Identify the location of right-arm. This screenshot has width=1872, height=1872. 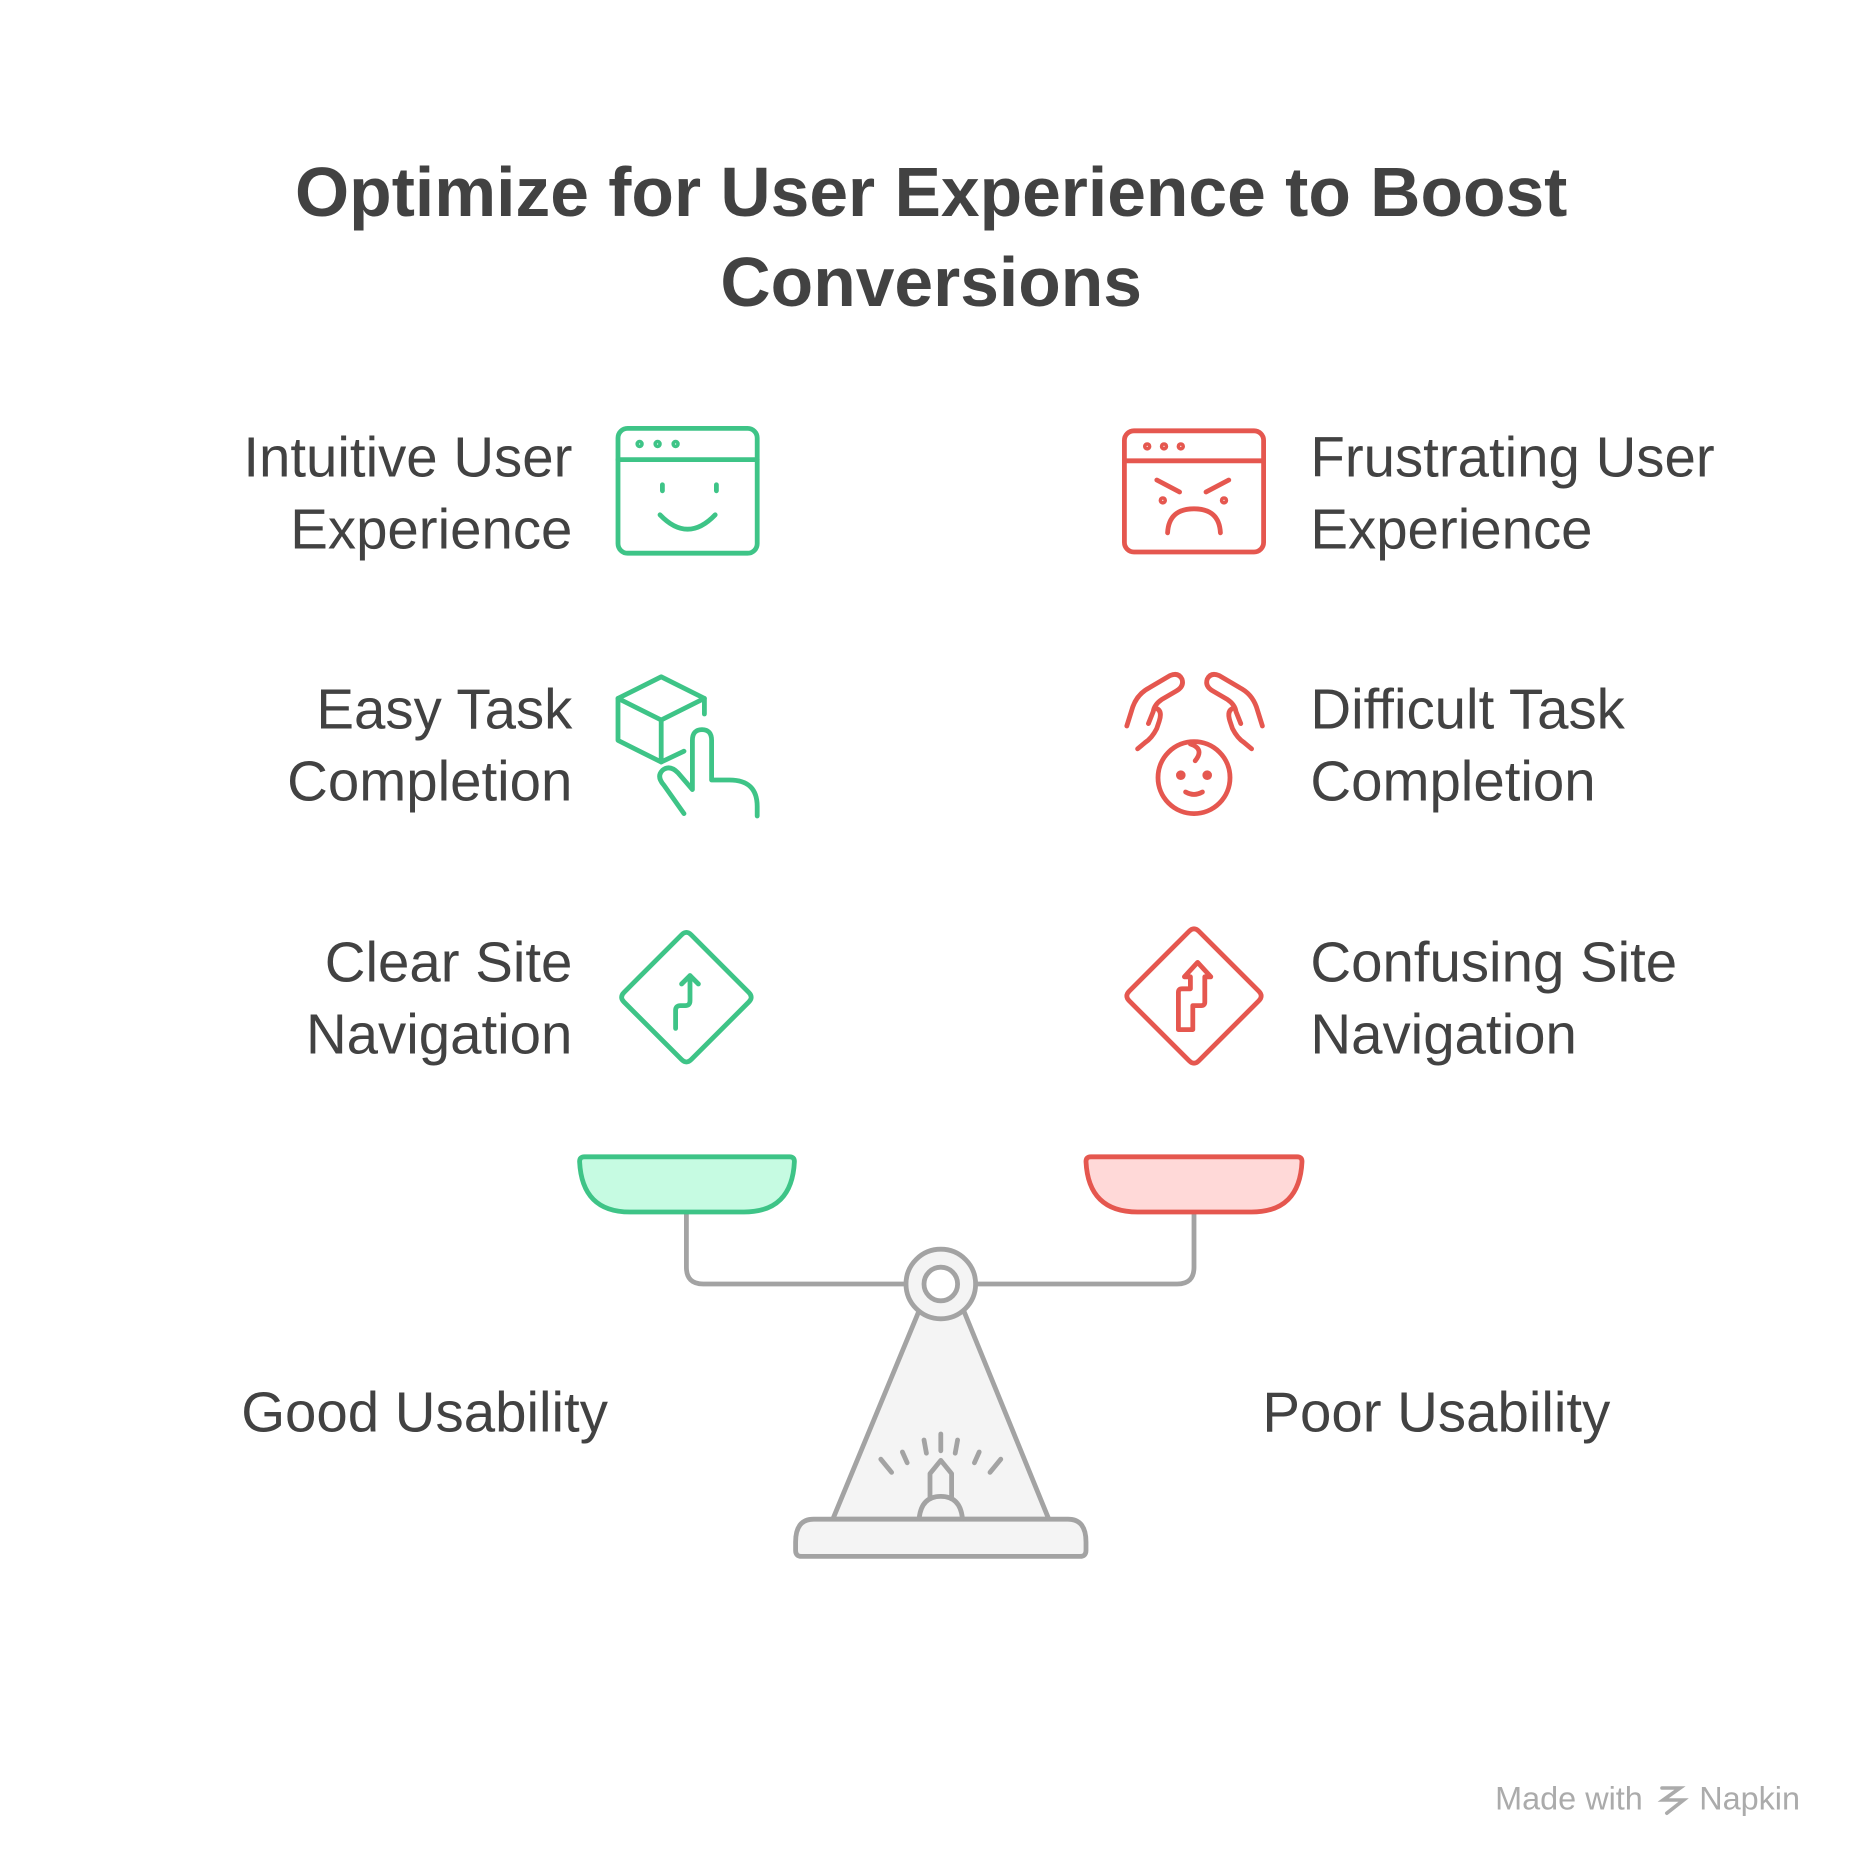
(1085, 1248).